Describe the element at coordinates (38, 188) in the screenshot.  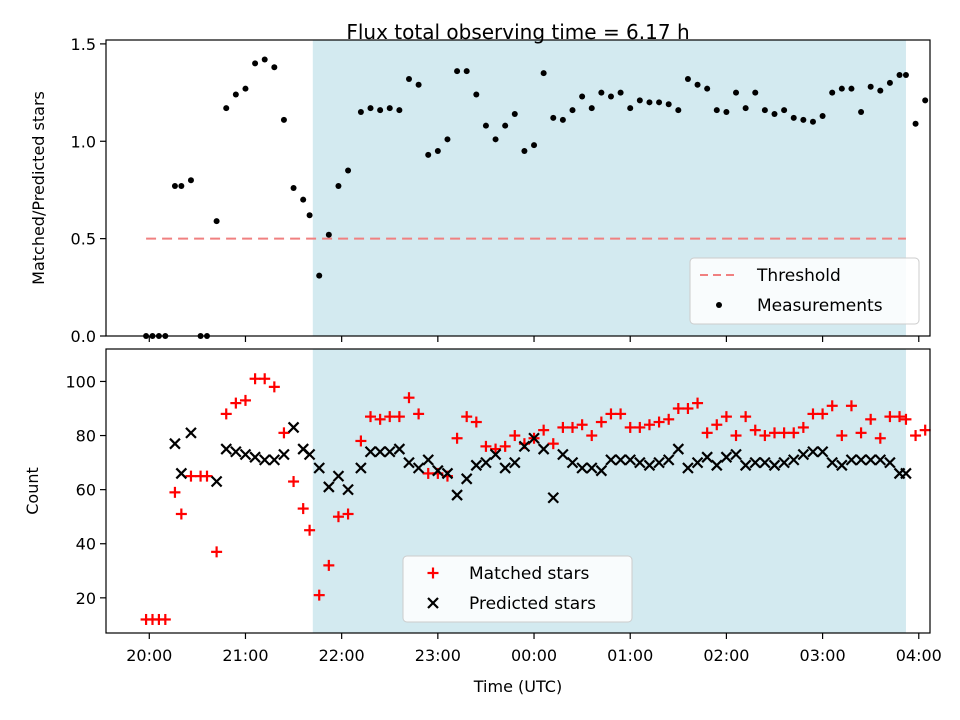
I see `top-y-axis-label: Matched/Predicted stars` at that location.